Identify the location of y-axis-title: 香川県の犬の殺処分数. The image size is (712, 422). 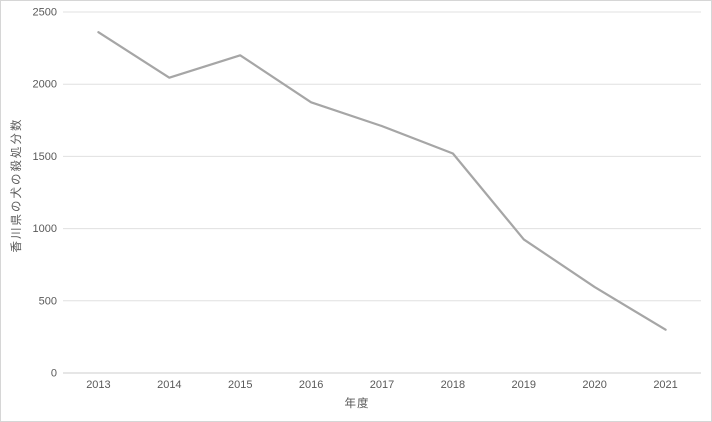
(17, 185).